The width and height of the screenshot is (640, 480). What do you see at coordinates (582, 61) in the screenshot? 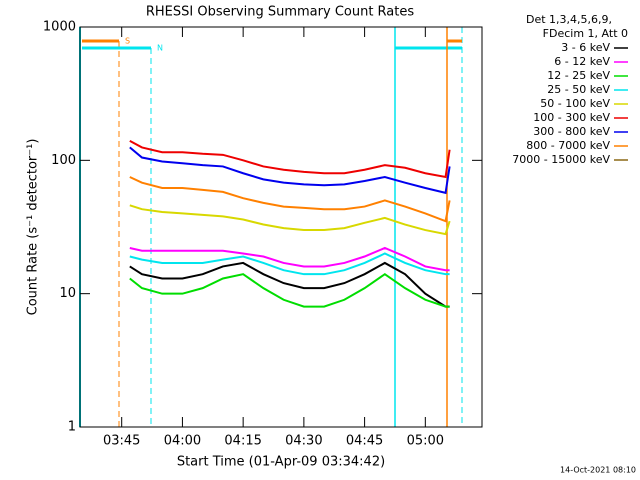
I see `legend-label: 6 - 12 keV` at bounding box center [582, 61].